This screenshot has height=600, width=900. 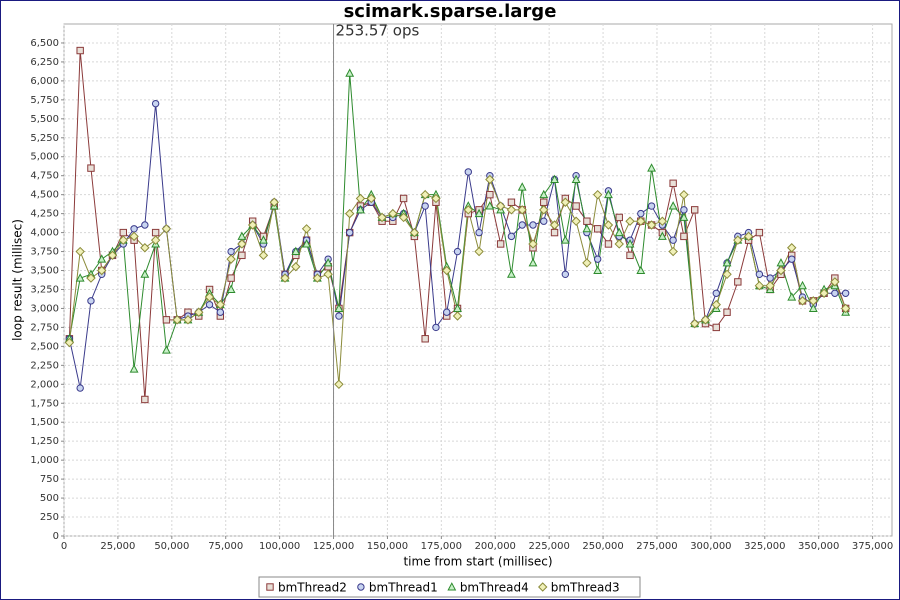 I want to click on y-tick-label: 5,250, so click(x=44, y=138).